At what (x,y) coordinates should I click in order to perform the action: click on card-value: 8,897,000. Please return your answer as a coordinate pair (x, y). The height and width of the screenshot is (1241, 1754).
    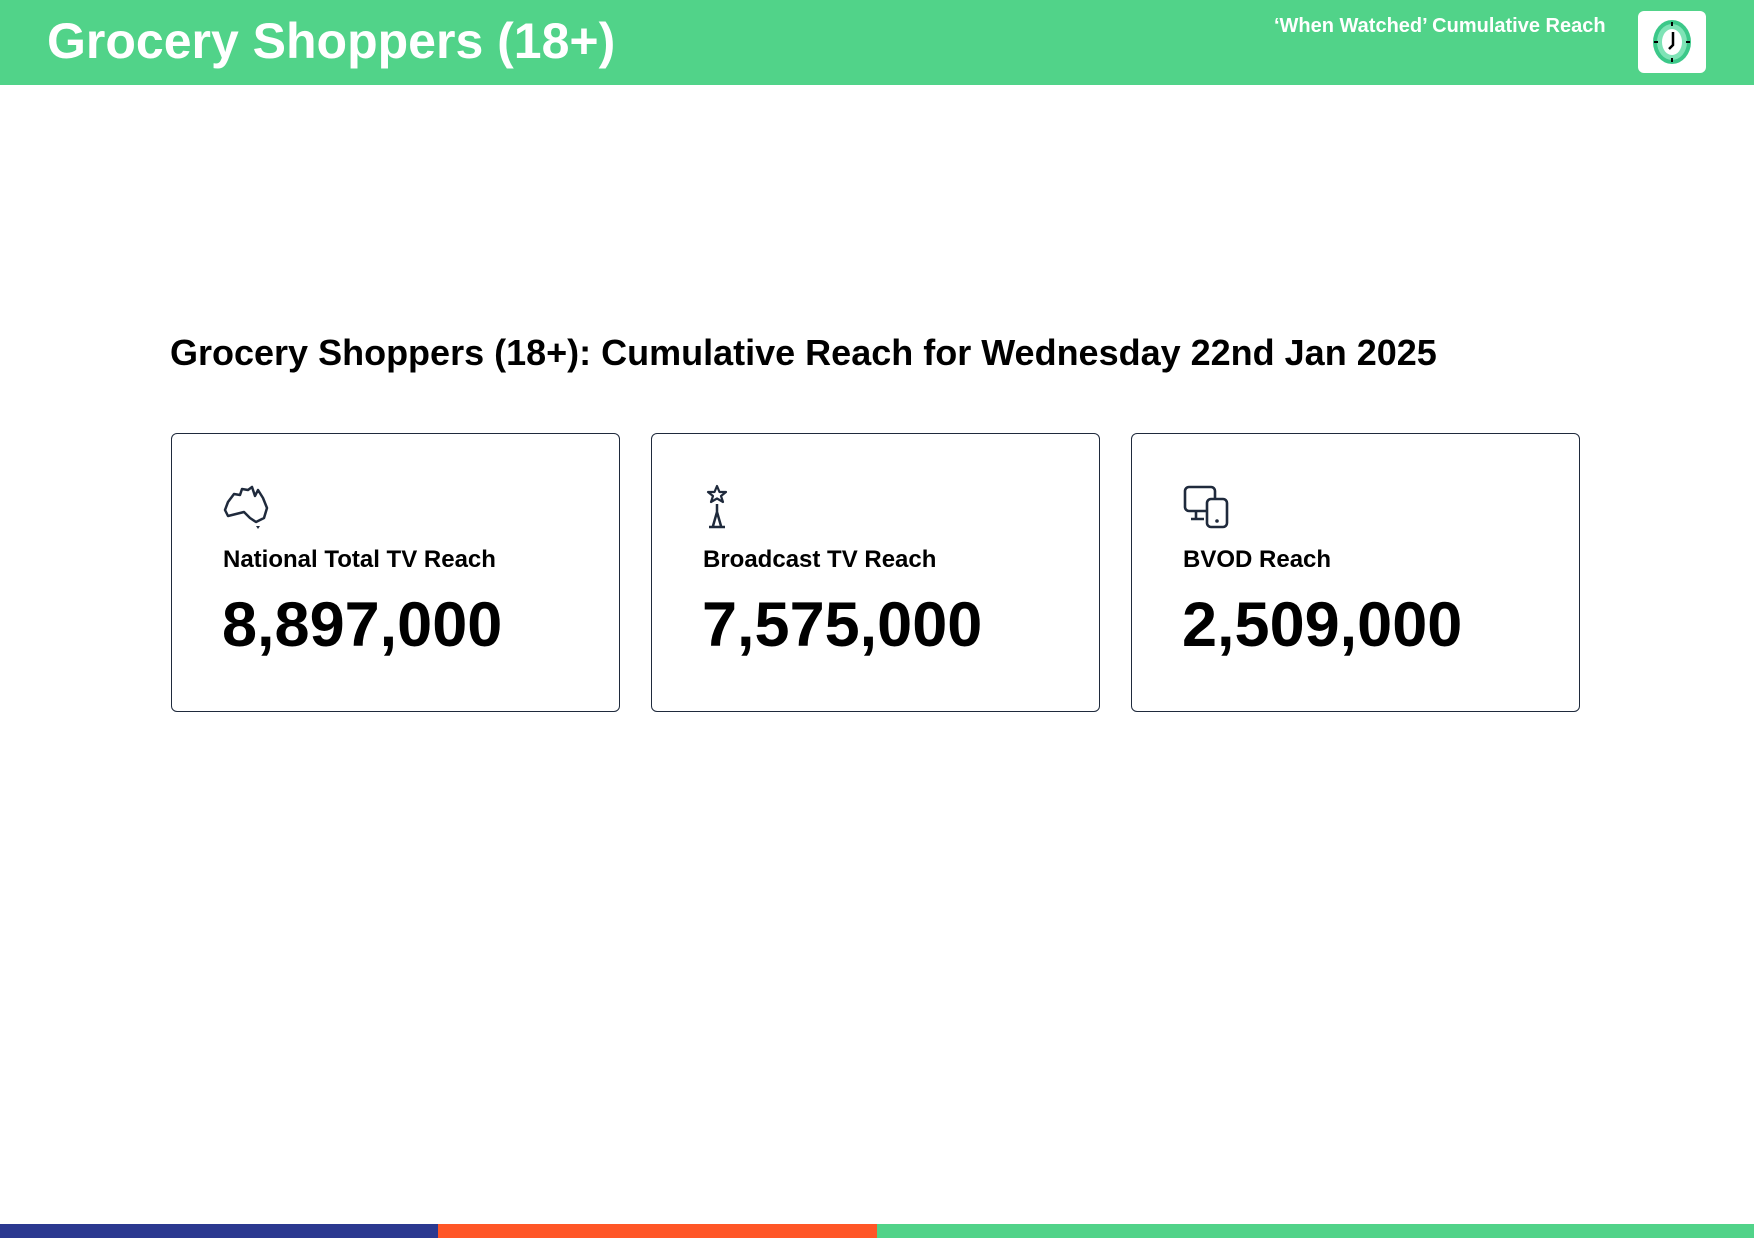
    Looking at the image, I should click on (362, 625).